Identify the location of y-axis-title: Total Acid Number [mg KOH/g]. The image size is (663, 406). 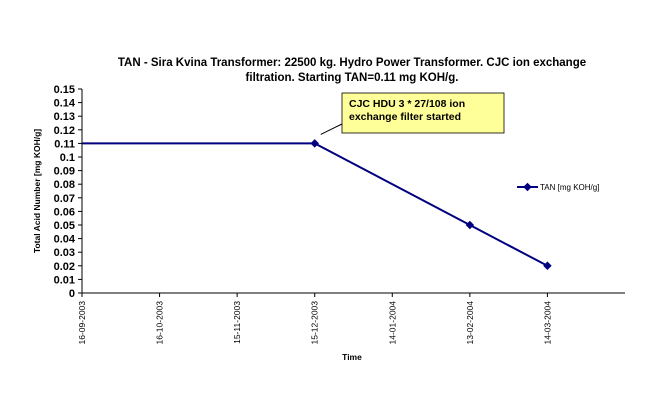
(37, 191).